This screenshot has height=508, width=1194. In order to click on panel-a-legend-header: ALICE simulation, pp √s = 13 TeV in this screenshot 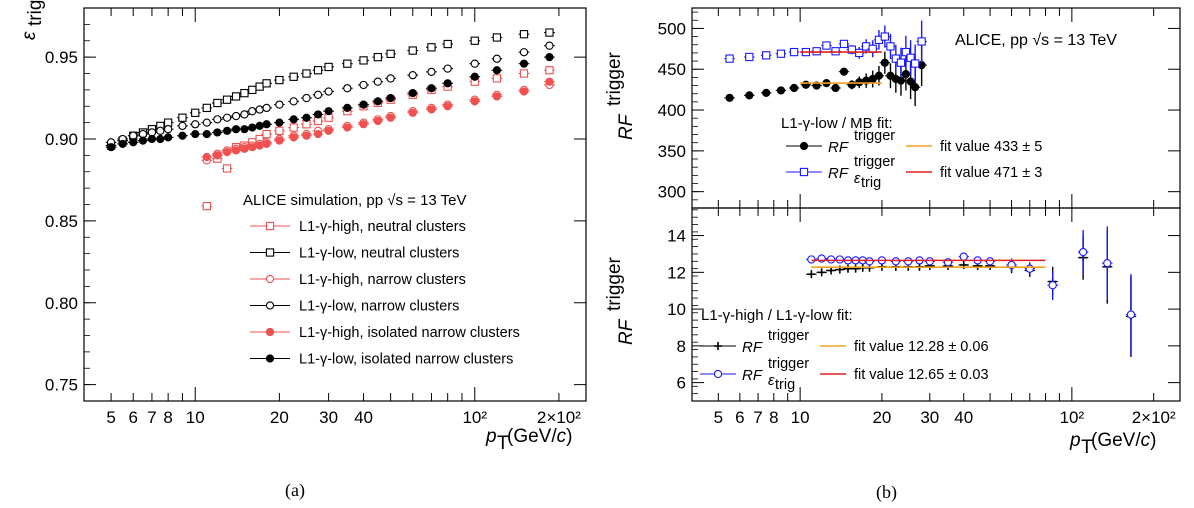, I will do `click(355, 200)`.